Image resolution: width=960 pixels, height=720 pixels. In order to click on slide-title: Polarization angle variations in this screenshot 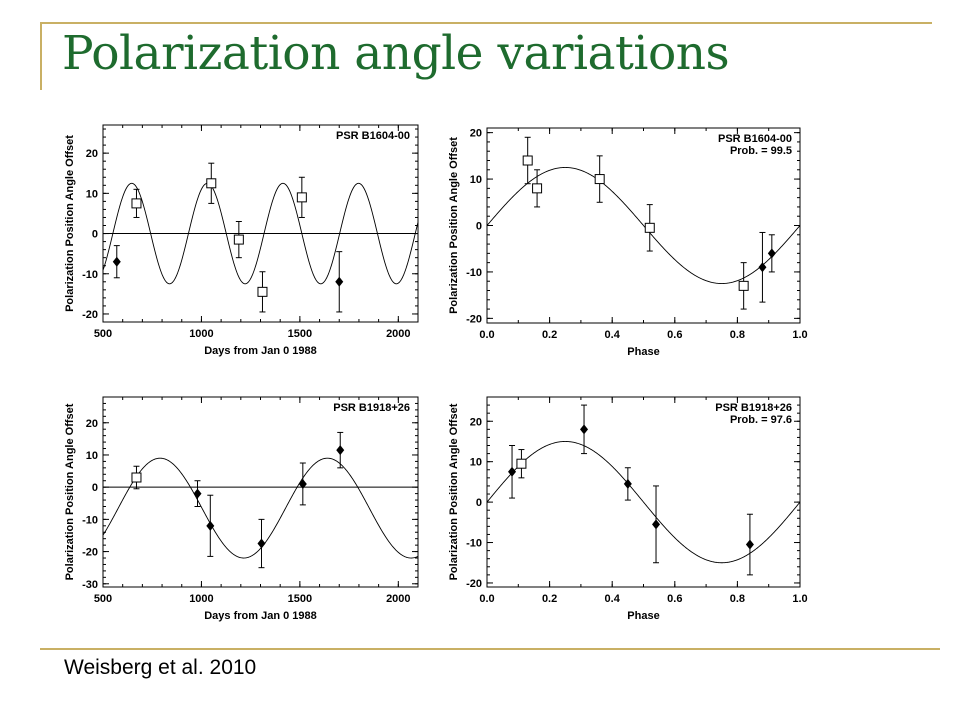, I will do `click(396, 53)`.